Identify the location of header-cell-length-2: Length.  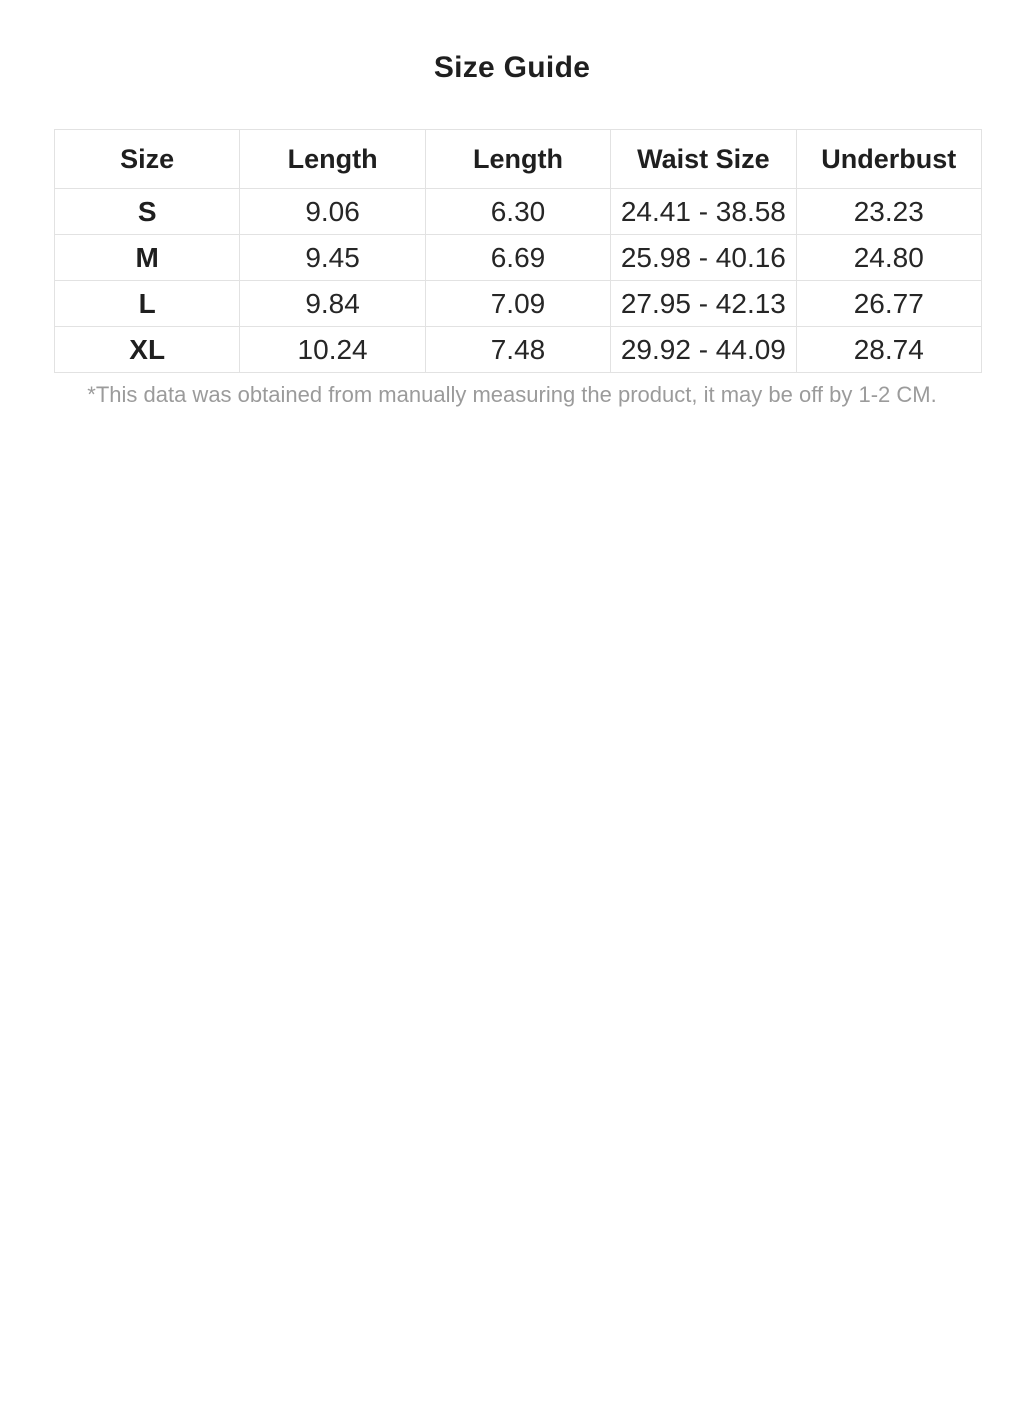
(518, 159).